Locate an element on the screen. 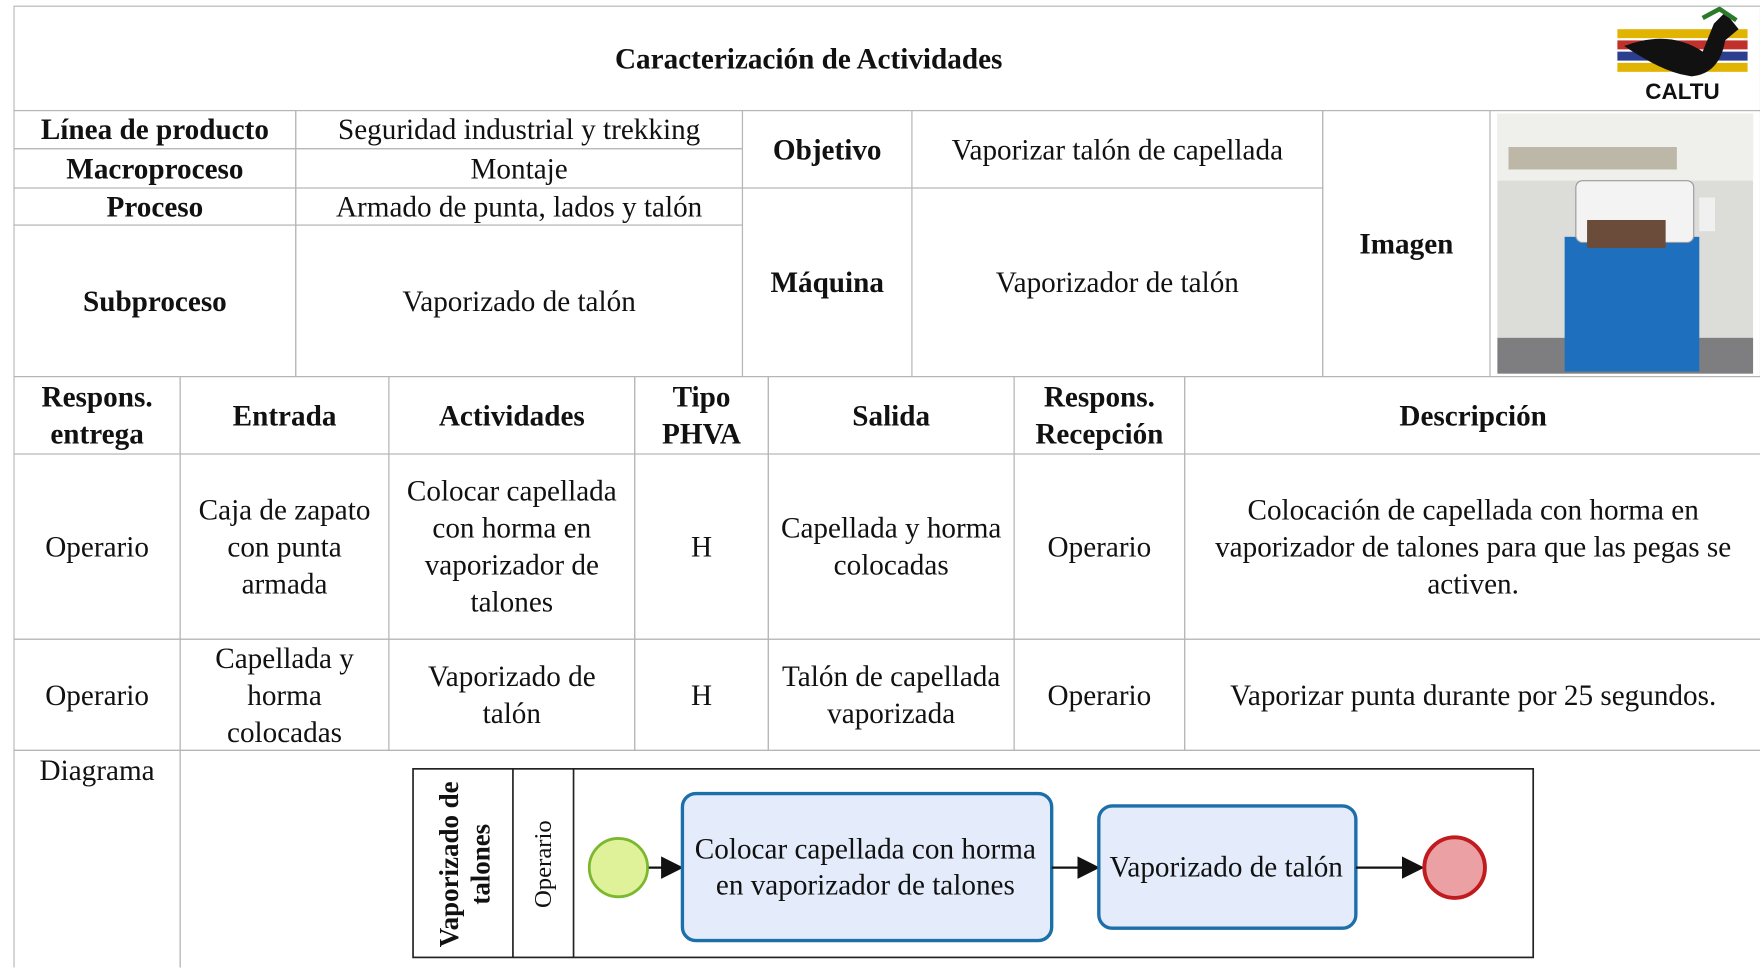 The width and height of the screenshot is (1760, 968). bpmn-diagram is located at coordinates (973, 863).